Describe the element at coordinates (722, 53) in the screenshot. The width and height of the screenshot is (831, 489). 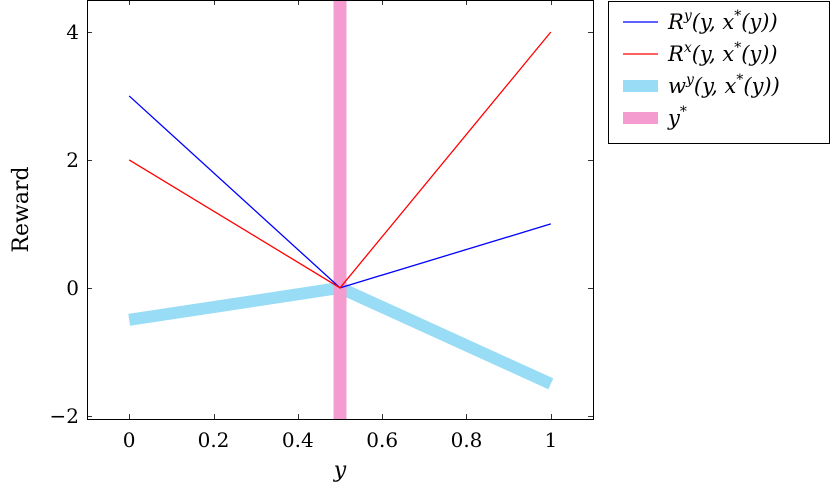
I see `legend-label-2: Rx(y, x*(y))` at that location.